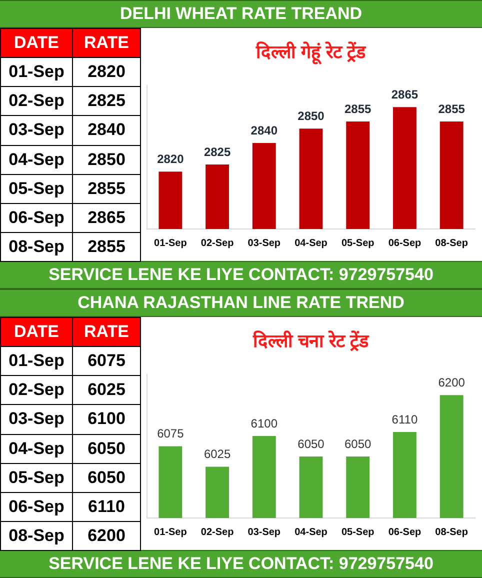 The width and height of the screenshot is (482, 578). What do you see at coordinates (452, 382) in the screenshot?
I see `data-label: 6200` at bounding box center [452, 382].